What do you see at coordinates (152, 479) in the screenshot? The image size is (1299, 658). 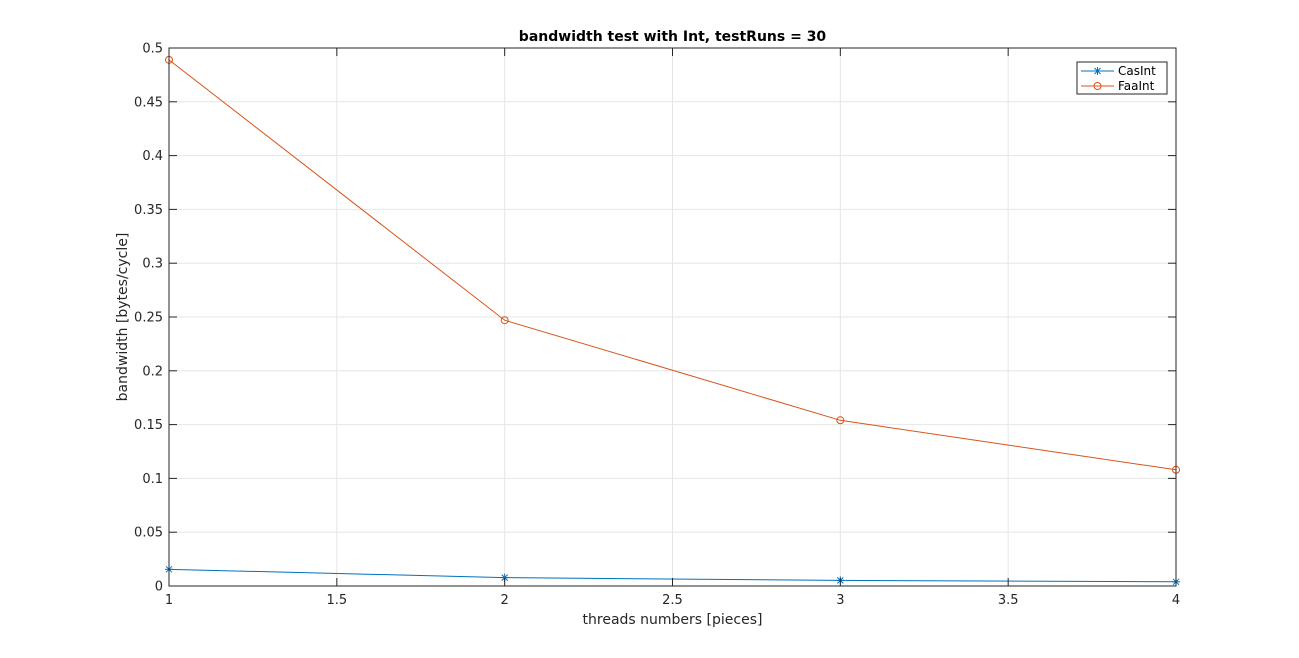 I see `y-tick-label: 0.1` at bounding box center [152, 479].